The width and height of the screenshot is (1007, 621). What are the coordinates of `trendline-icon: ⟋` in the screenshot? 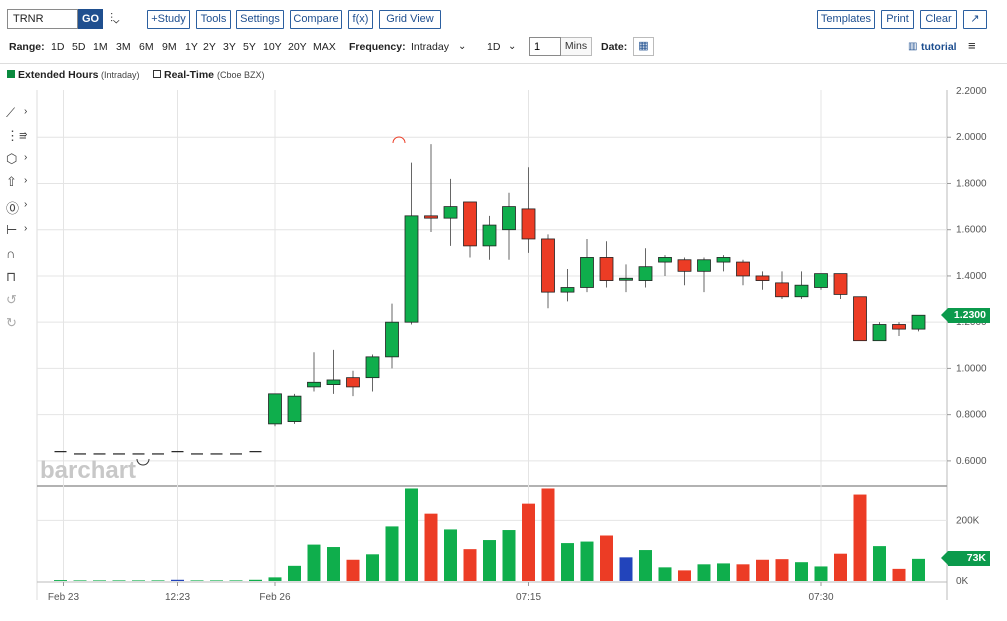 It's located at (11, 112).